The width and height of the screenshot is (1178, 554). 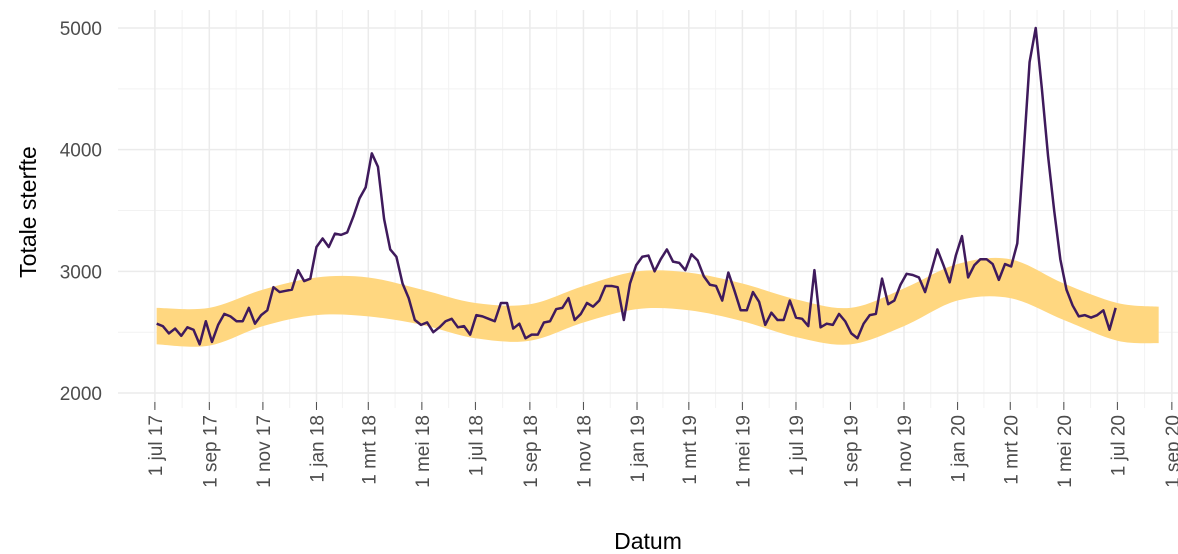 I want to click on x-tick-label: 1 jan 19, so click(x=638, y=449).